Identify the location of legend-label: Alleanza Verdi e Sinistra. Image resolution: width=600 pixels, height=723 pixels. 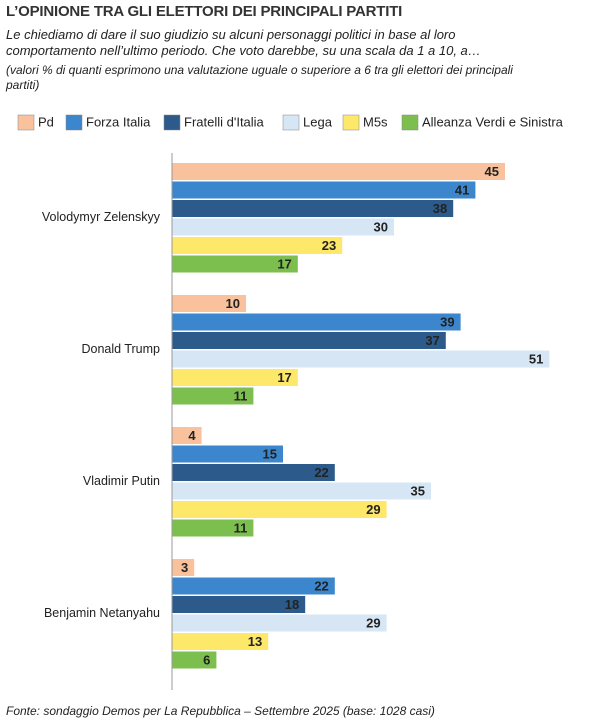
(493, 121).